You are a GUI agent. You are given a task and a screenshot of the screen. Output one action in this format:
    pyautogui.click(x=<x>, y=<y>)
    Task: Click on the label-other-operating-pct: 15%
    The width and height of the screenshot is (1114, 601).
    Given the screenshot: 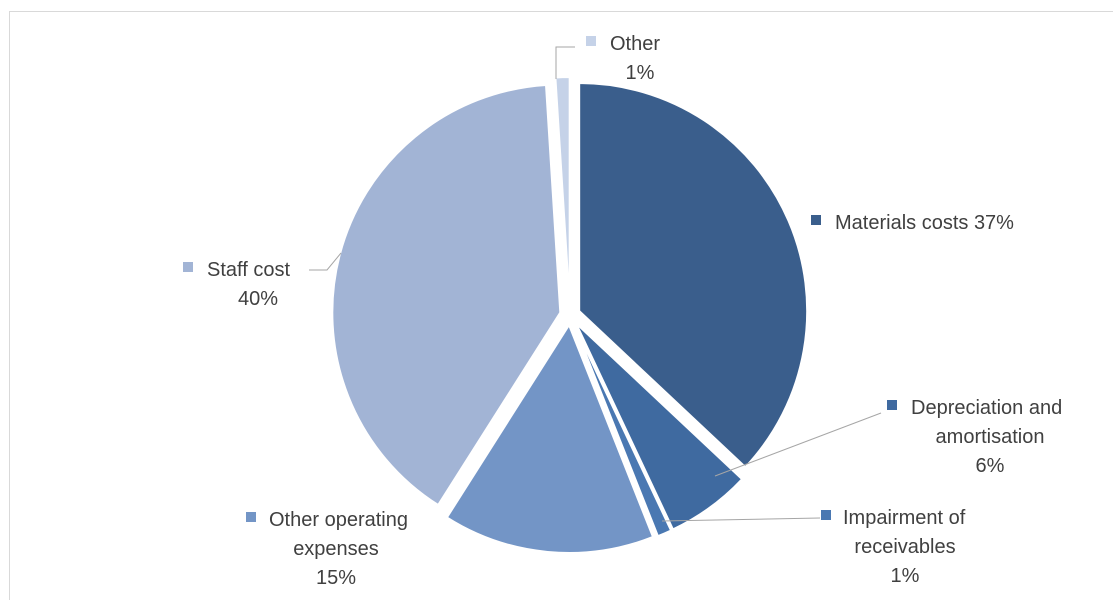 What is the action you would take?
    pyautogui.click(x=336, y=578)
    